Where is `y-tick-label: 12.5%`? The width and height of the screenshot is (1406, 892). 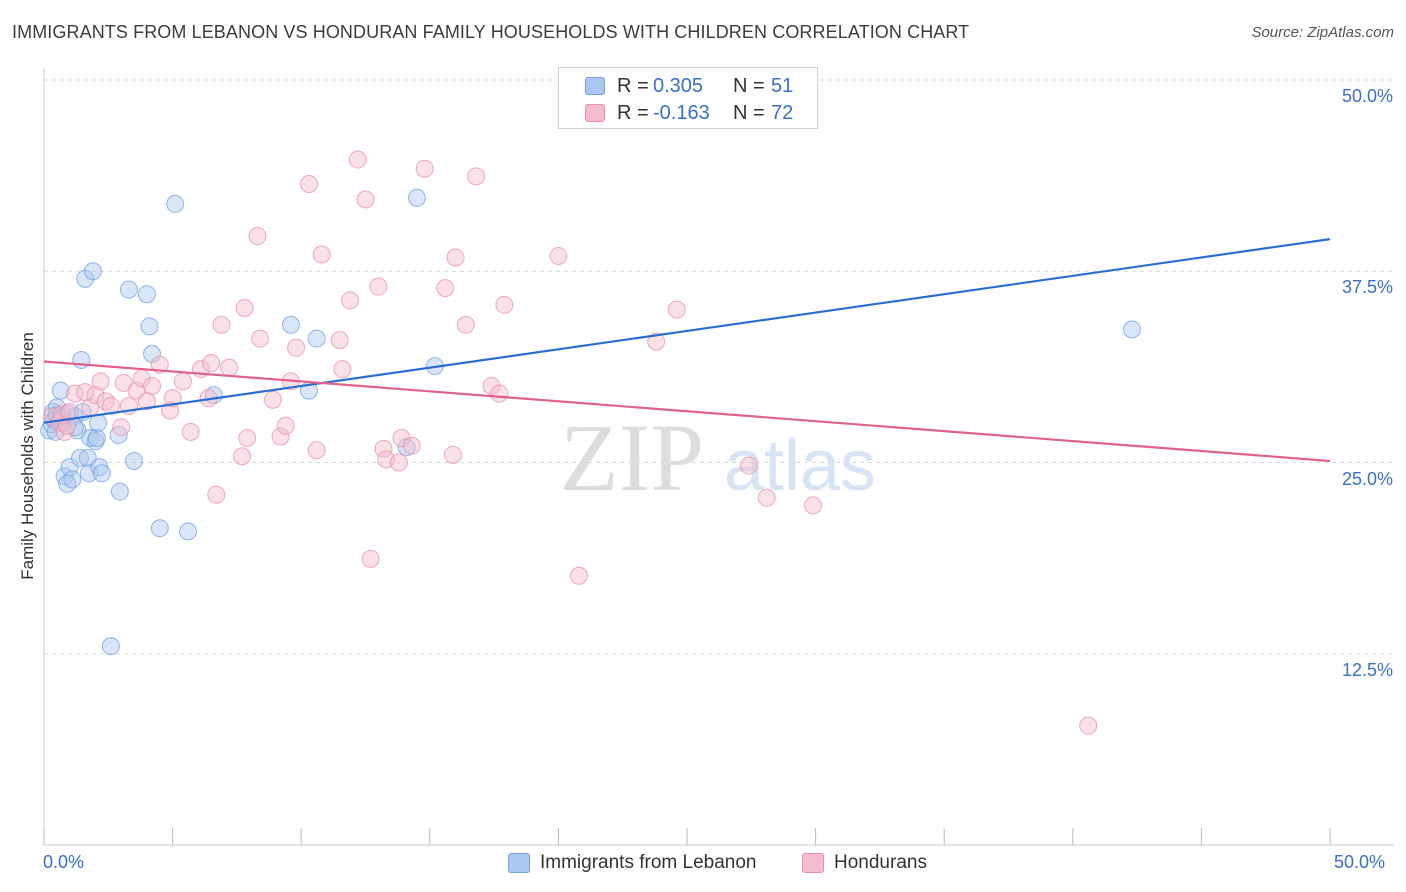
y-tick-label: 12.5% is located at coordinates (1367, 669).